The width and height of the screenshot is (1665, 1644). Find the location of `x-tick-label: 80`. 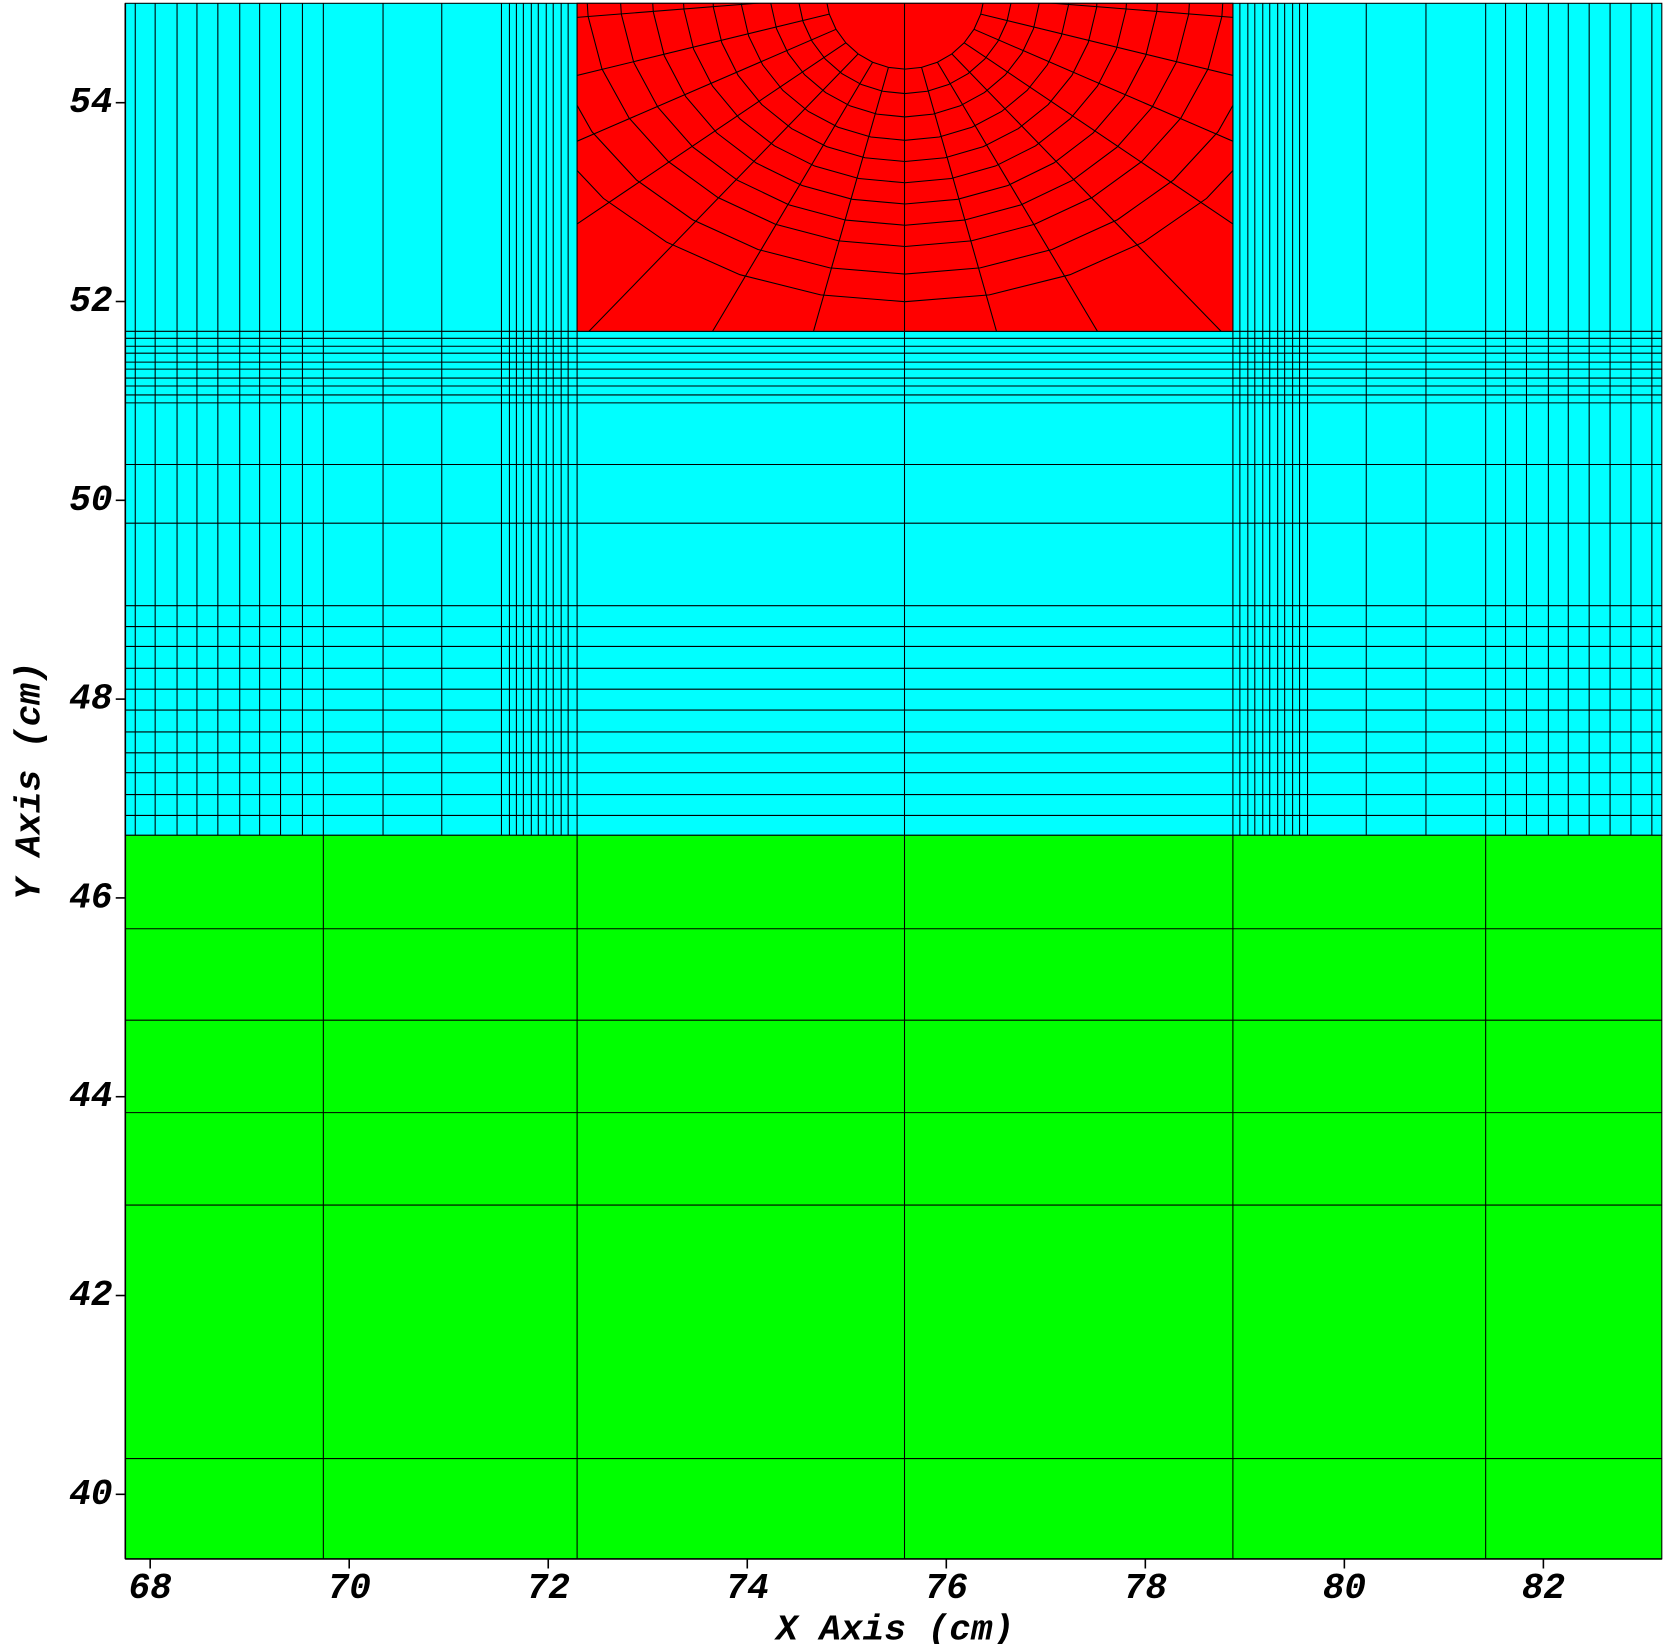

x-tick-label: 80 is located at coordinates (1344, 1588).